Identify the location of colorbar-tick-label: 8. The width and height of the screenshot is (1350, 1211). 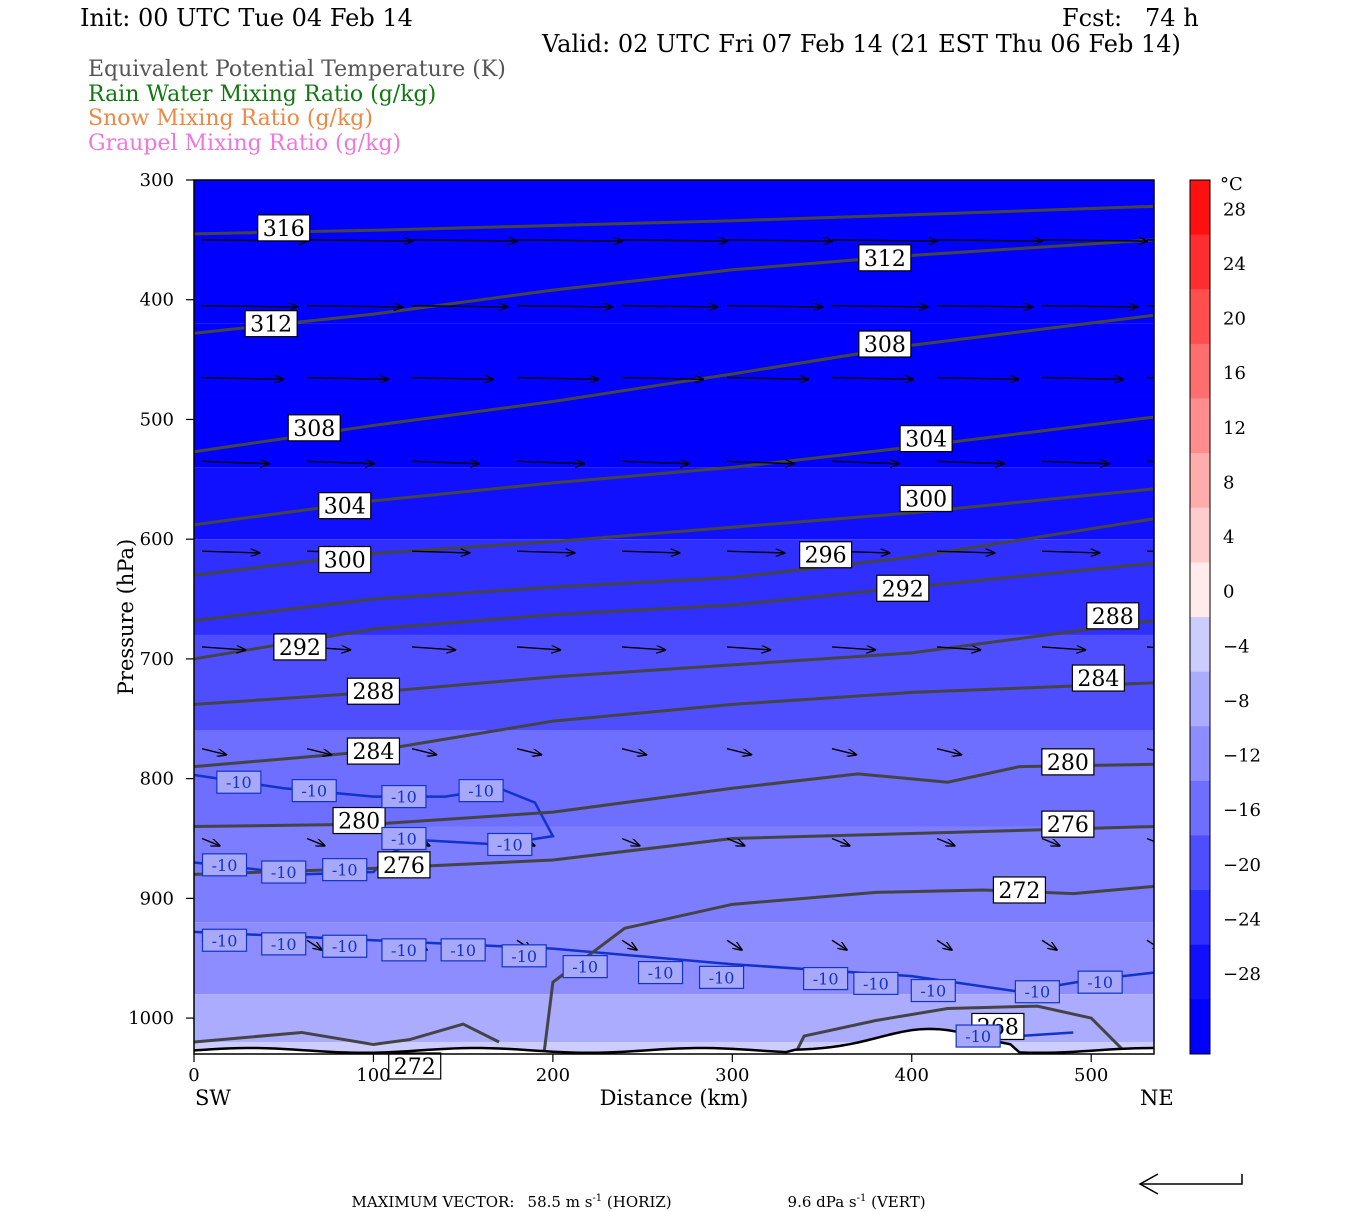
(1228, 482).